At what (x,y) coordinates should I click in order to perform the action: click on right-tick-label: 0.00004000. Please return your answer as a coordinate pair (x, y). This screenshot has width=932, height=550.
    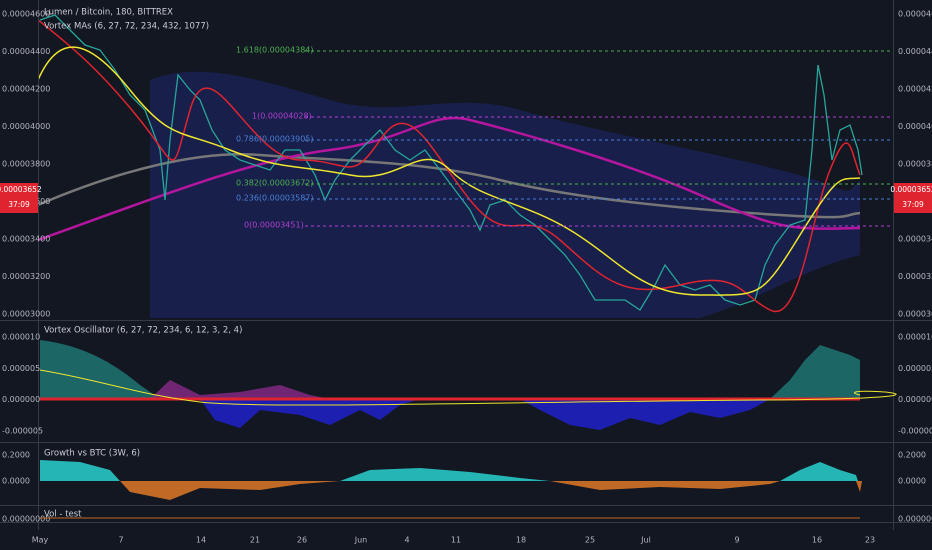
    Looking at the image, I should click on (915, 126).